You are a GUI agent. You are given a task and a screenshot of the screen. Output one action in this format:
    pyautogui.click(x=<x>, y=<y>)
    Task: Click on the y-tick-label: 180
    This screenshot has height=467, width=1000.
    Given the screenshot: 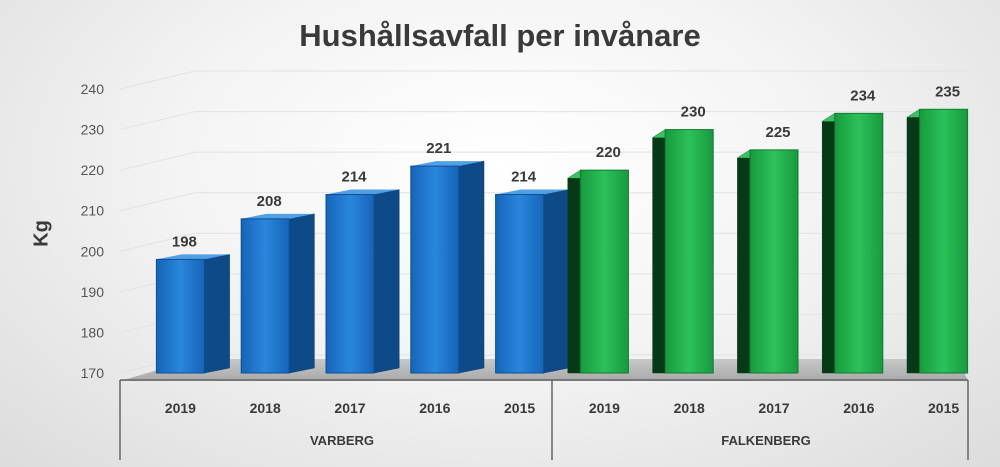 What is the action you would take?
    pyautogui.click(x=93, y=332)
    